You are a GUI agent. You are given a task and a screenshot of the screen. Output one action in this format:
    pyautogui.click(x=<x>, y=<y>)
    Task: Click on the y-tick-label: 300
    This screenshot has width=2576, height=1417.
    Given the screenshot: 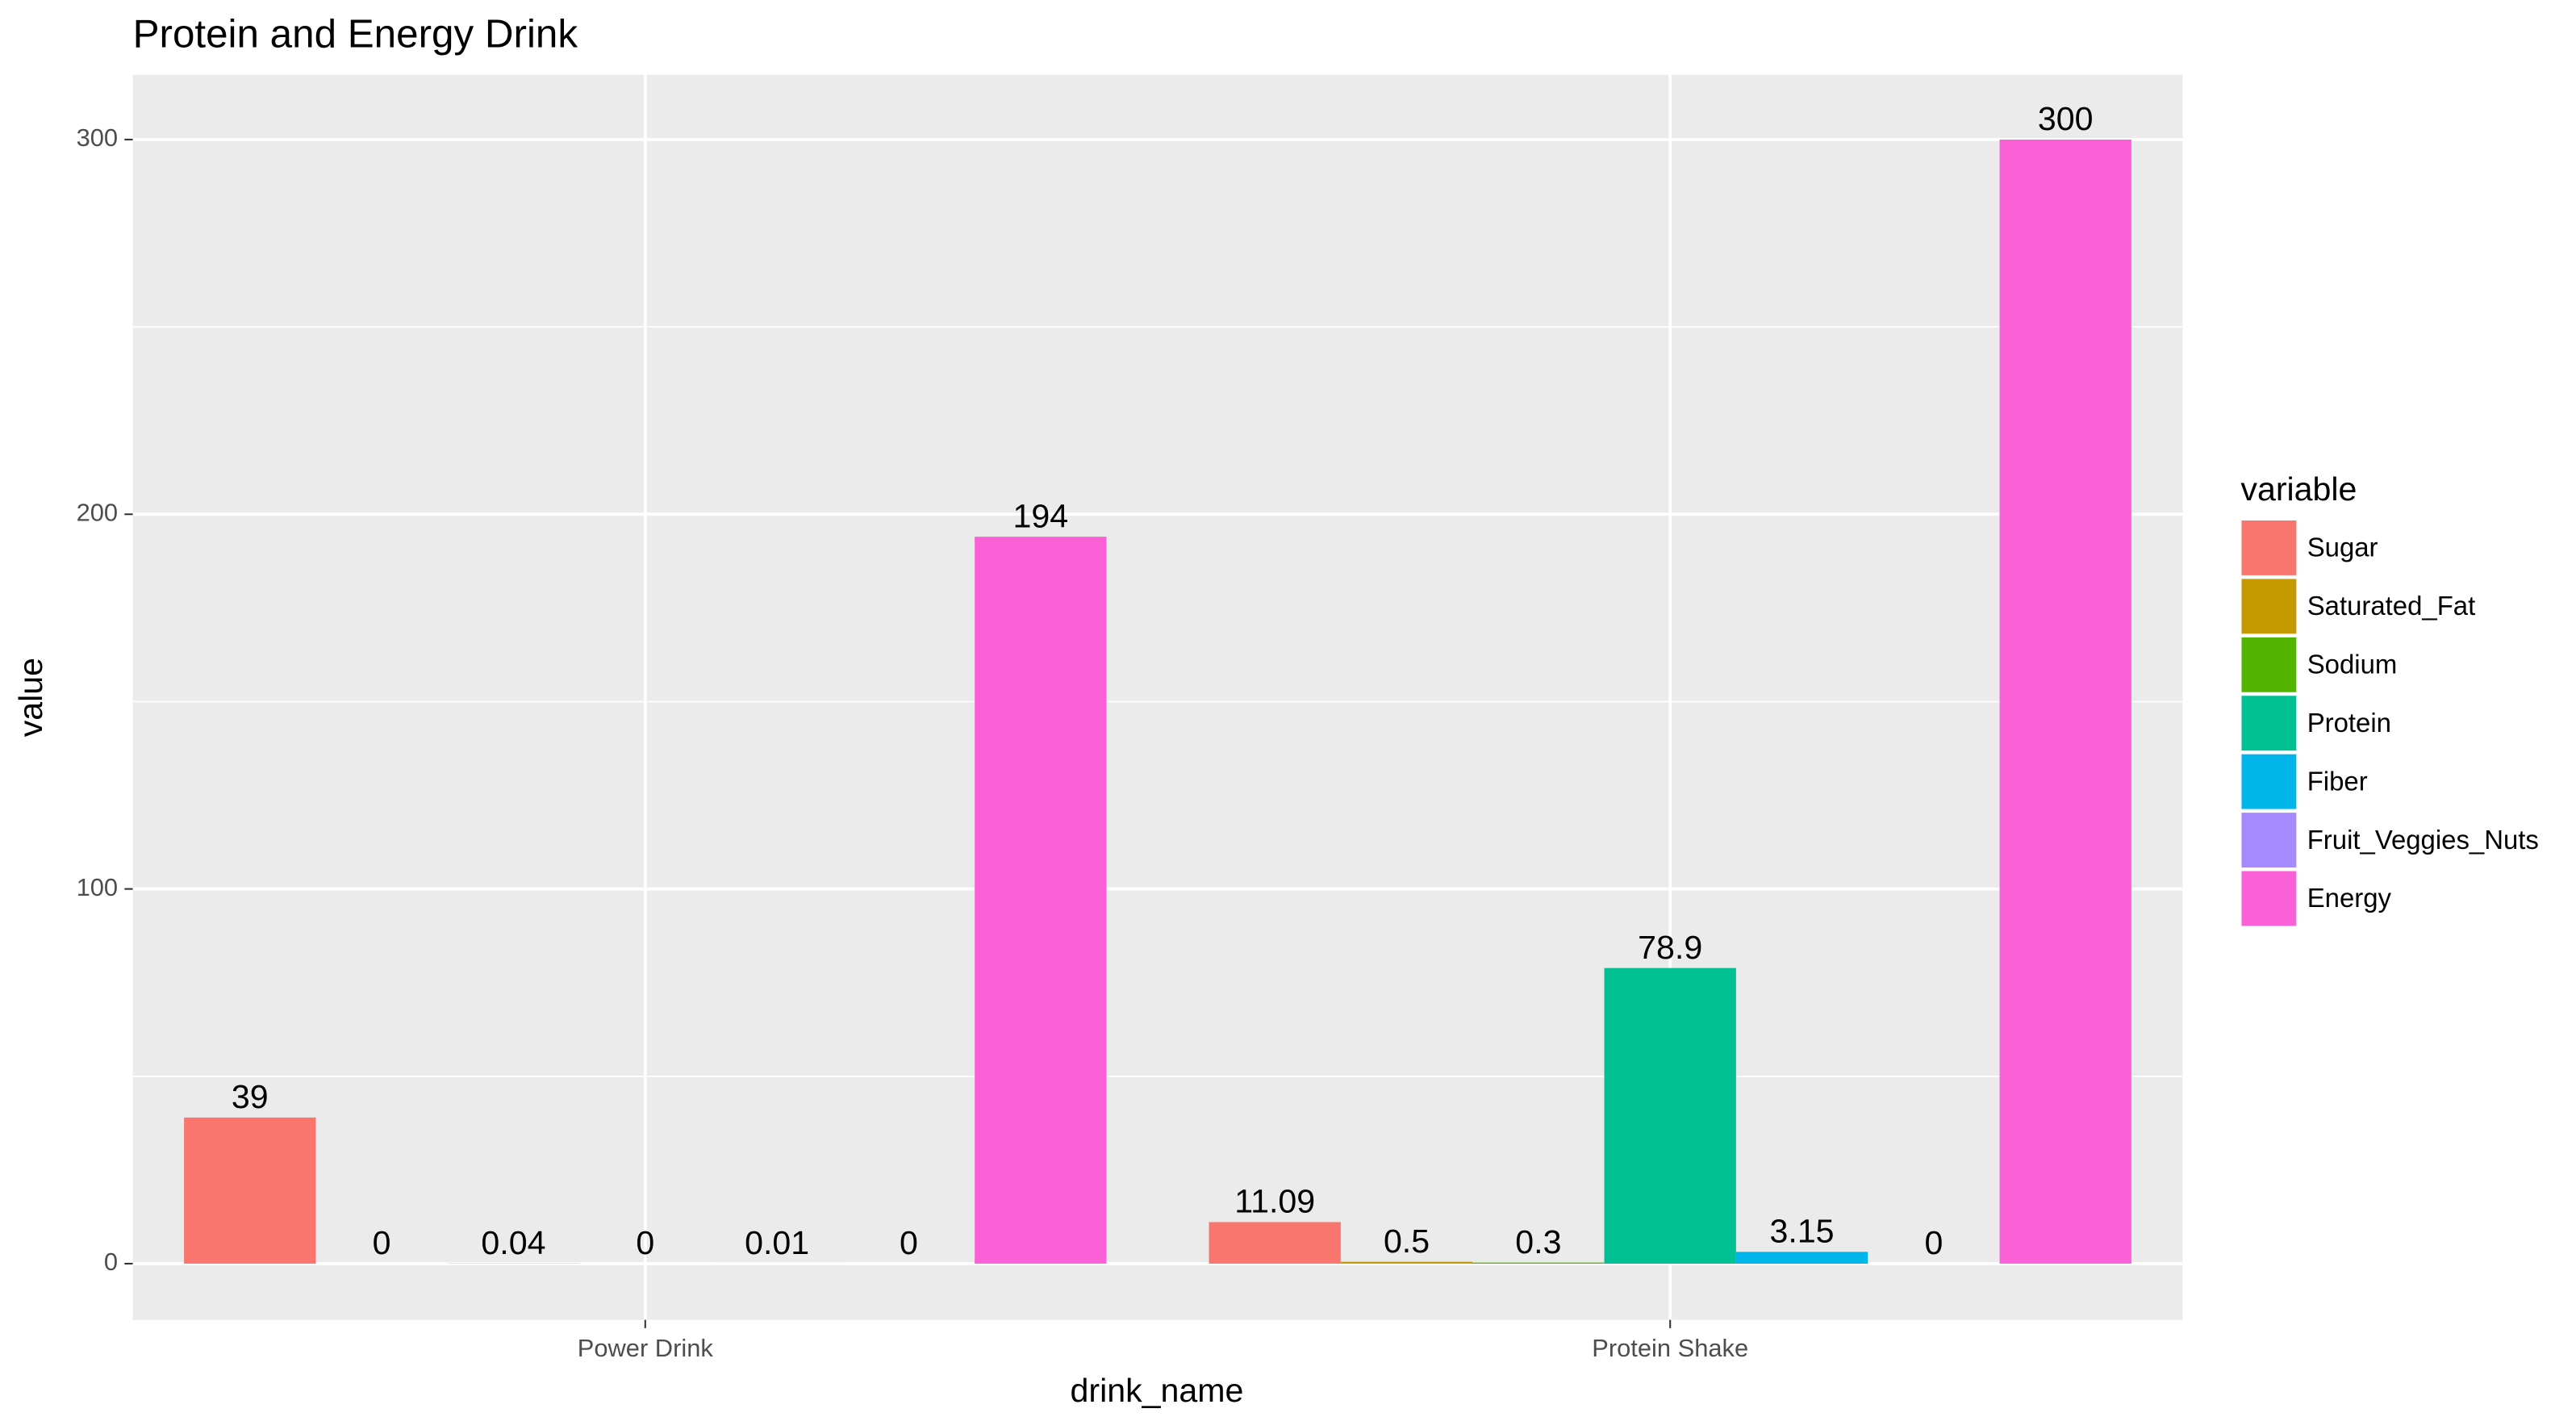 What is the action you would take?
    pyautogui.click(x=98, y=138)
    